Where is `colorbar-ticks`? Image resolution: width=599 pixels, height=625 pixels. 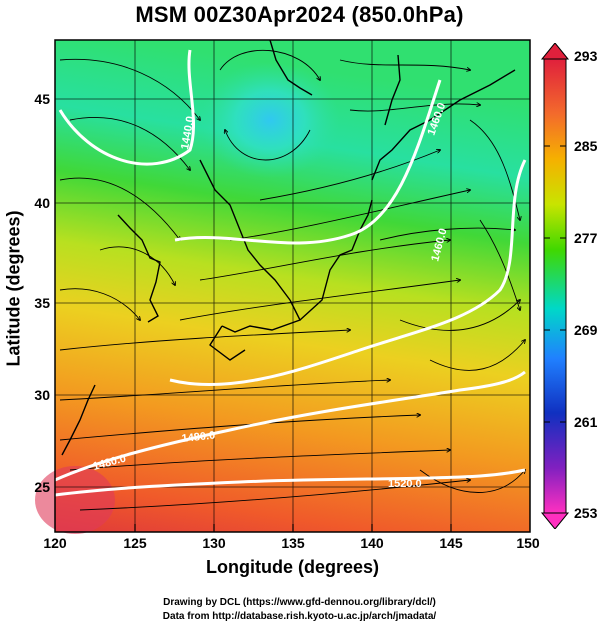
colorbar-ticks is located at coordinates (555, 284).